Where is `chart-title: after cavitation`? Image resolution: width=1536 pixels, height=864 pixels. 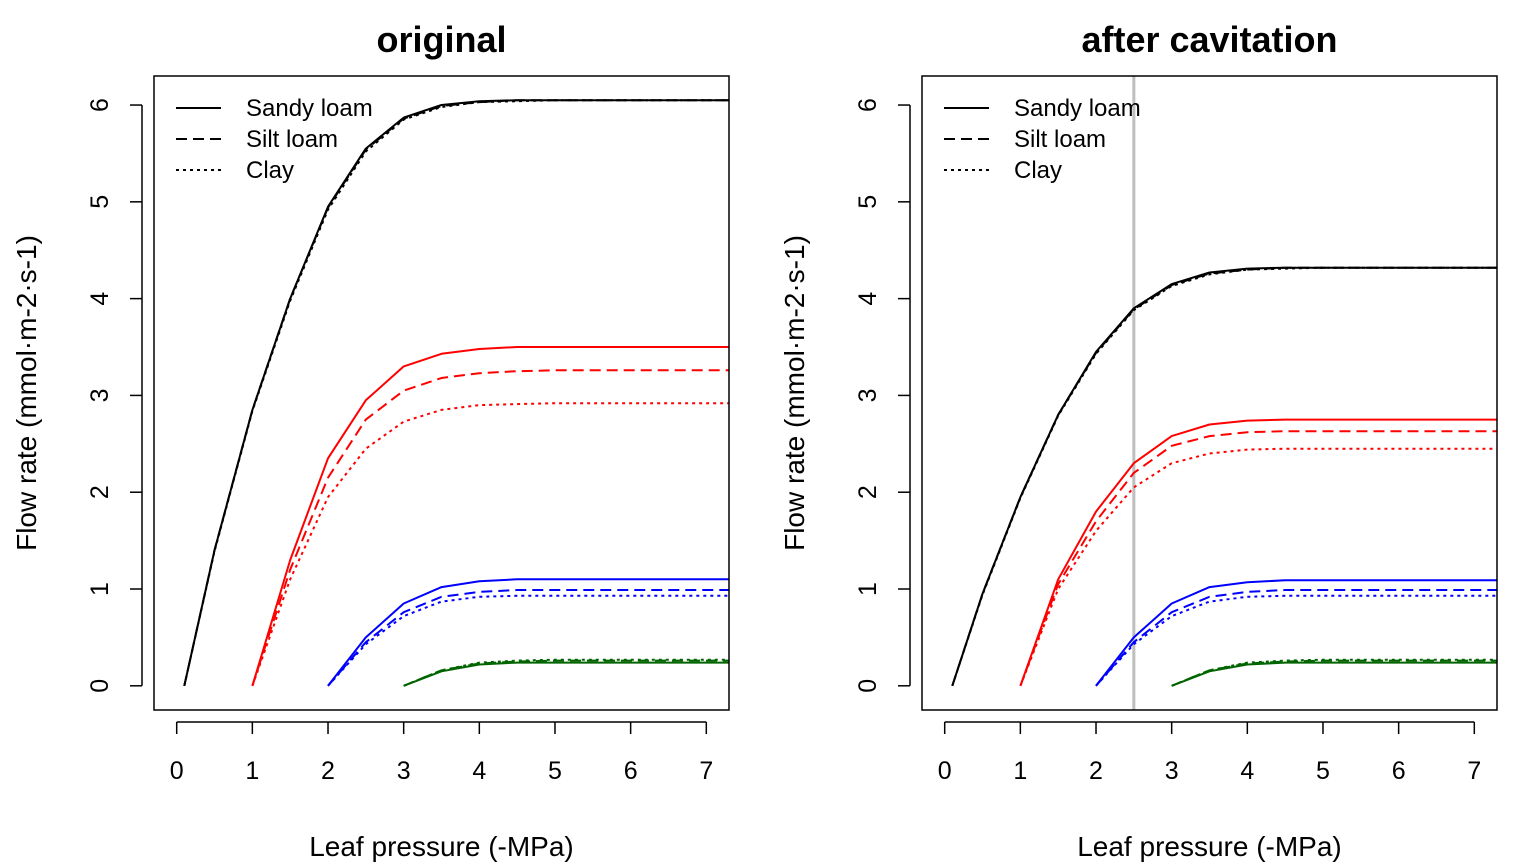
chart-title: after cavitation is located at coordinates (1209, 39).